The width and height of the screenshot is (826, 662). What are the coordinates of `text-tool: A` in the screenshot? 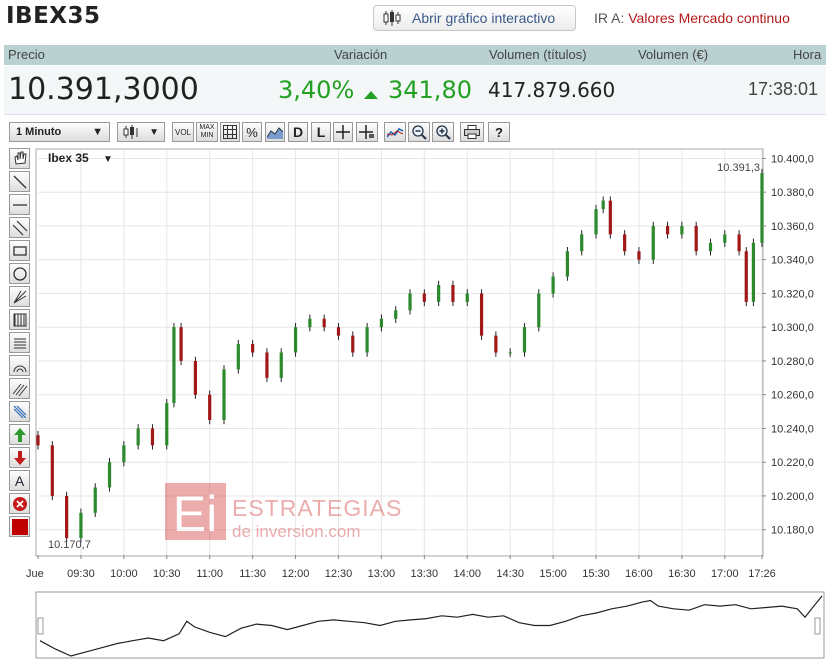 It's located at (19, 480).